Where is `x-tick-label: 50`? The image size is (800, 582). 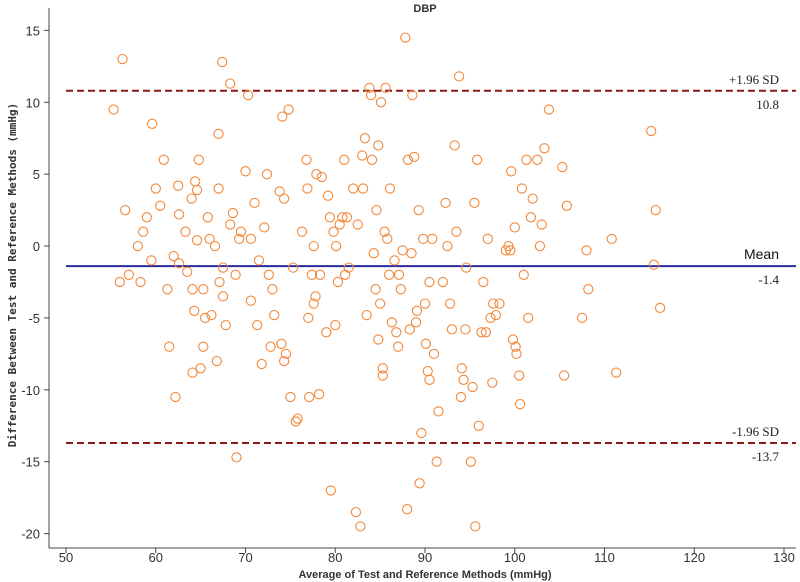 x-tick-label: 50 is located at coordinates (66, 557).